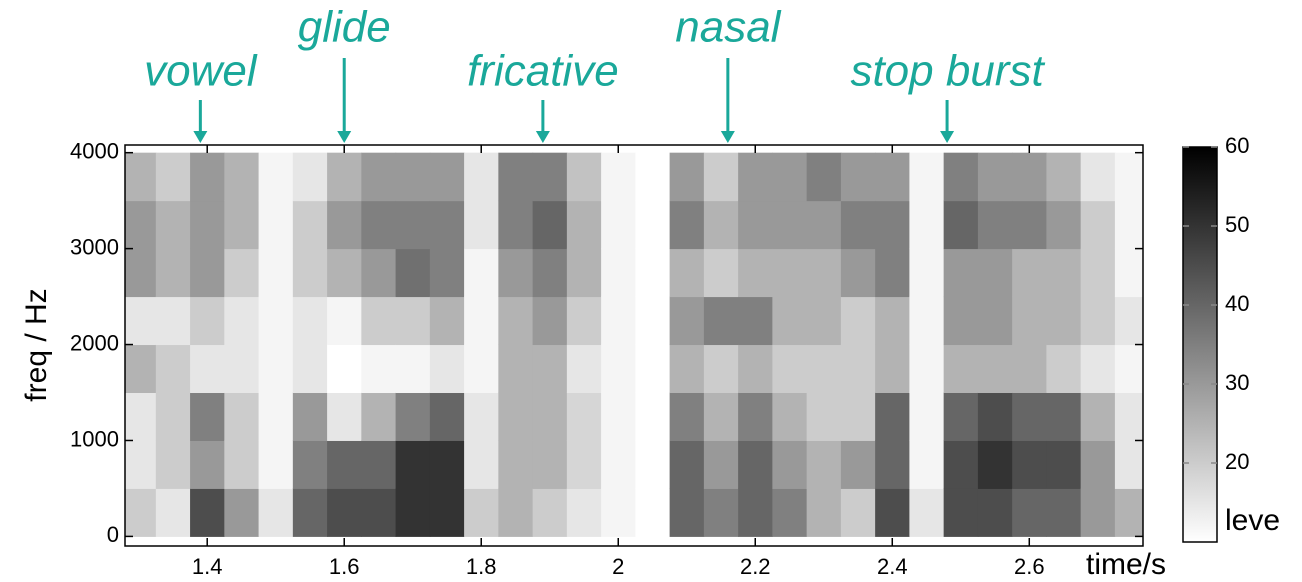 The height and width of the screenshot is (582, 1302). What do you see at coordinates (892, 566) in the screenshot?
I see `x-tick-label: 2.4` at bounding box center [892, 566].